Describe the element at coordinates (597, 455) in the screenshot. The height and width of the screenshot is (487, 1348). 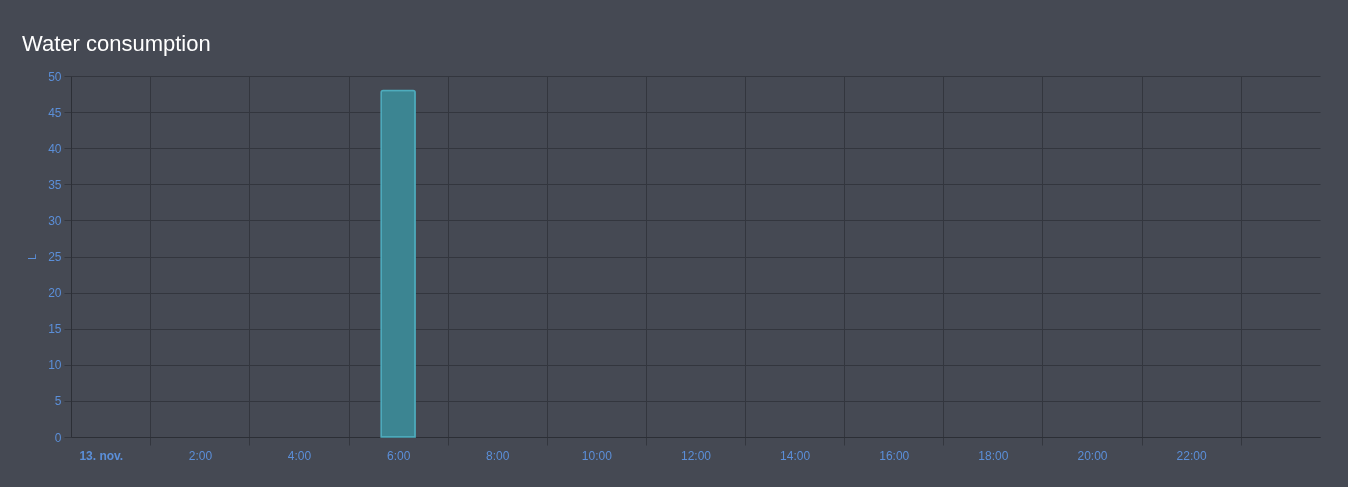
I see `x-tick-label: 10:00` at that location.